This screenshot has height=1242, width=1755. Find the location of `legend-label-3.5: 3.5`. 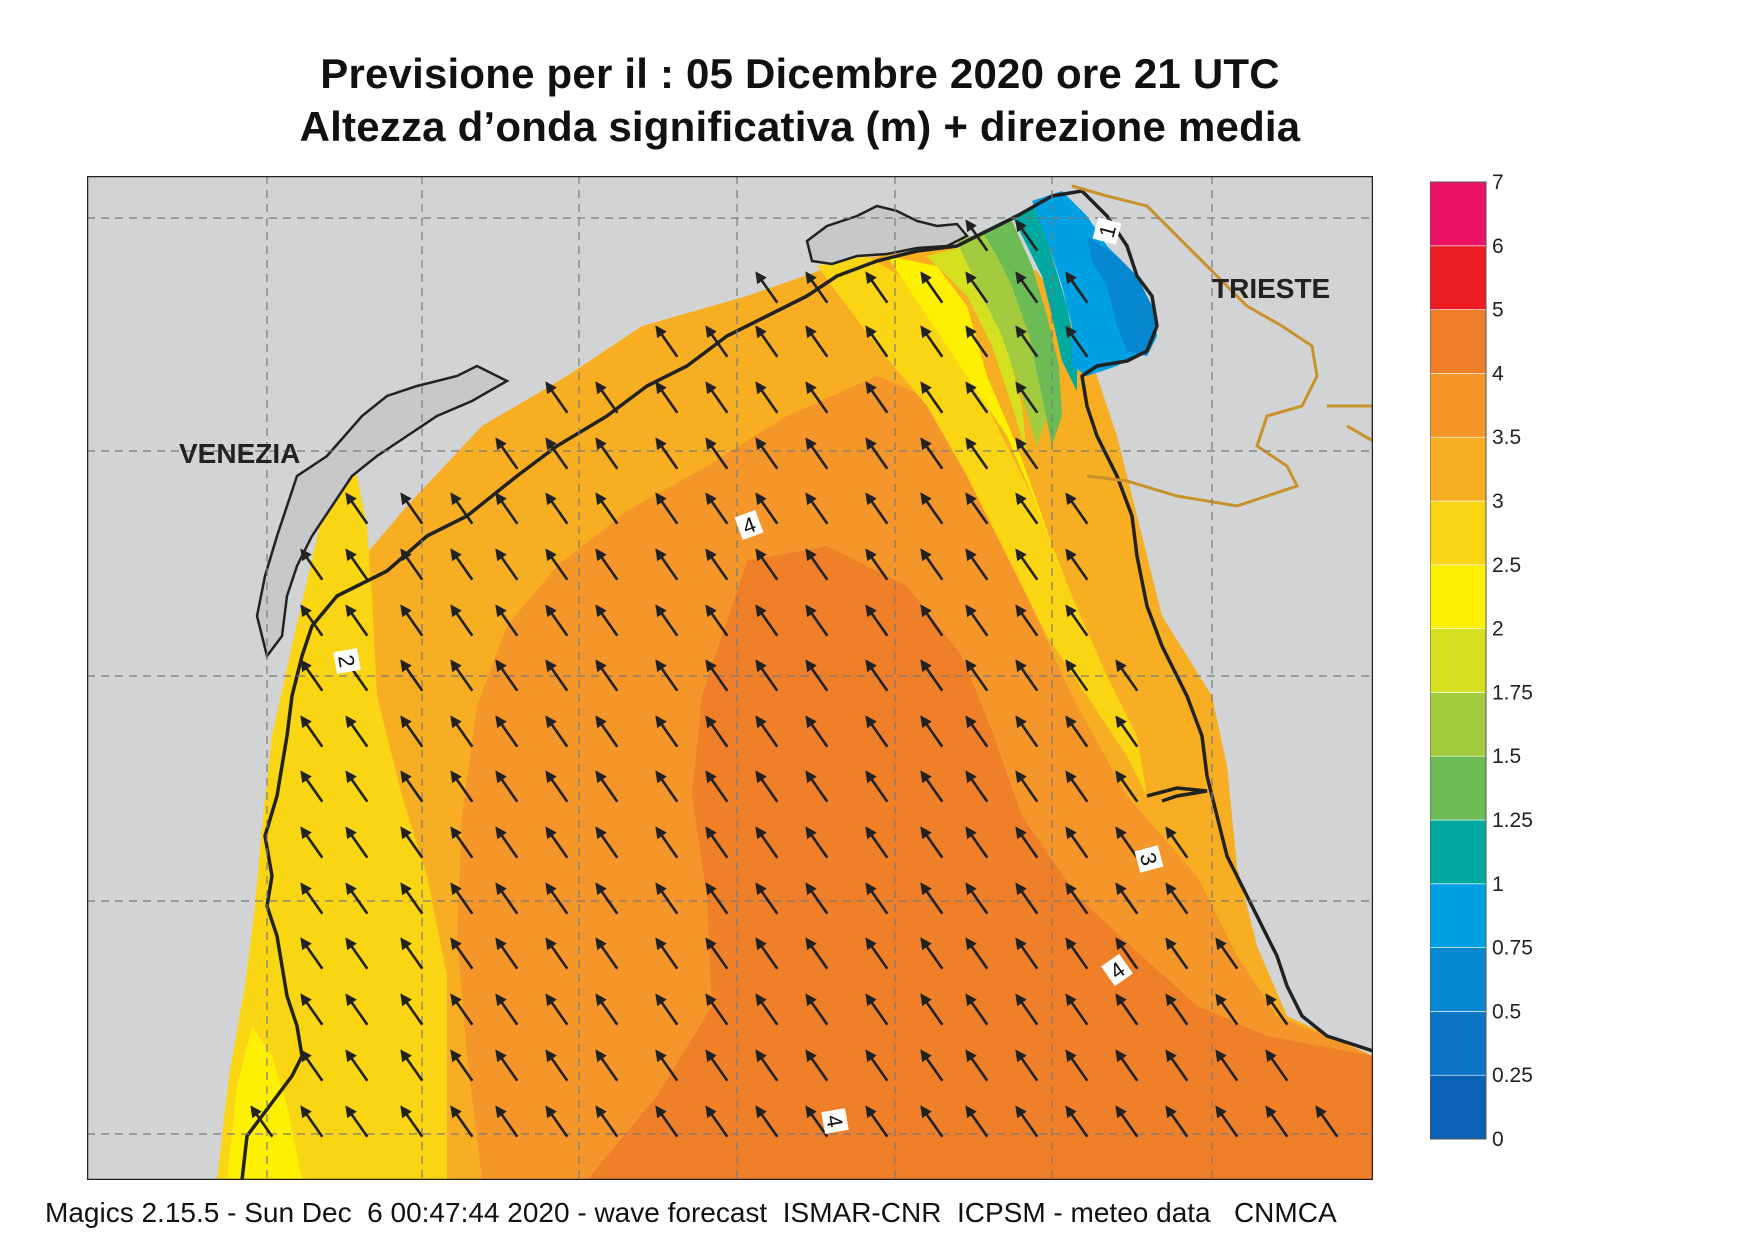

legend-label-3.5: 3.5 is located at coordinates (1506, 437).